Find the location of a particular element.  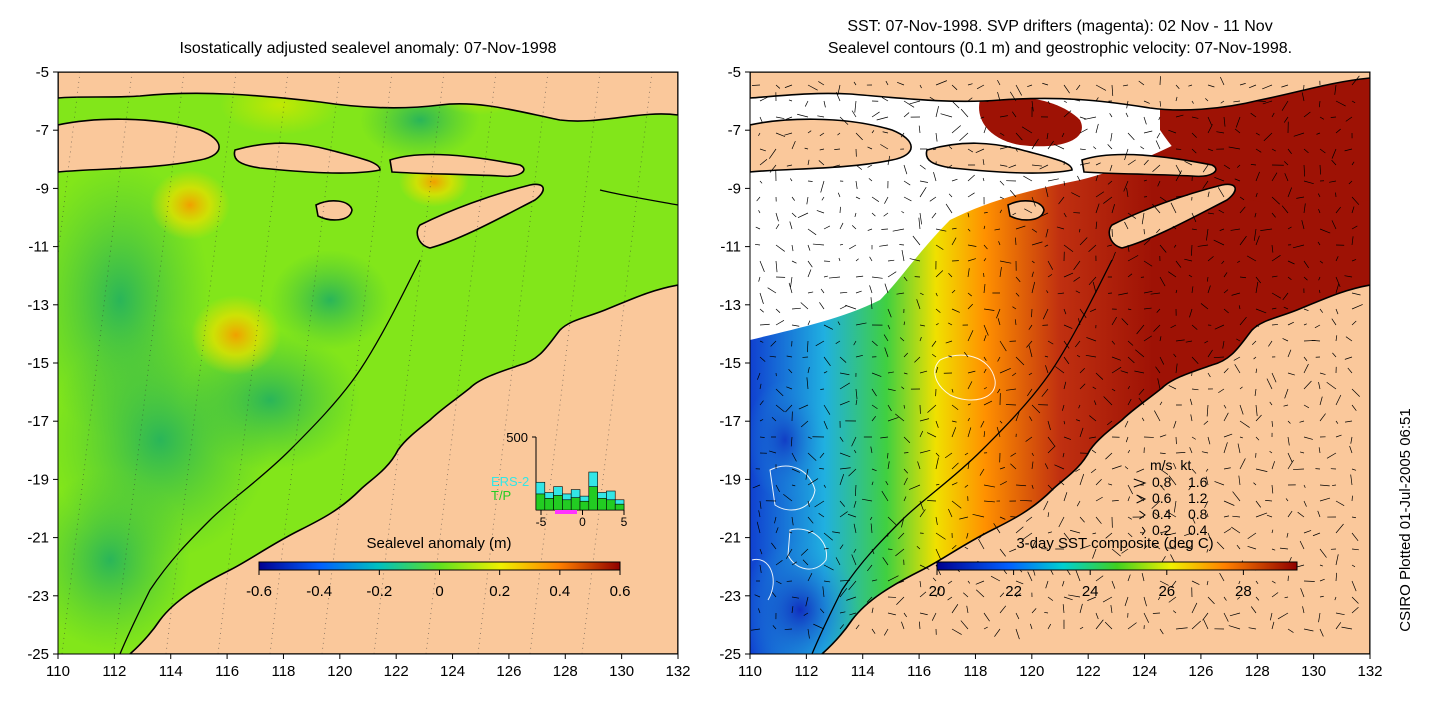

sst-colorbar-label: 3-day SST composite (deg C) is located at coordinates (1114, 543).